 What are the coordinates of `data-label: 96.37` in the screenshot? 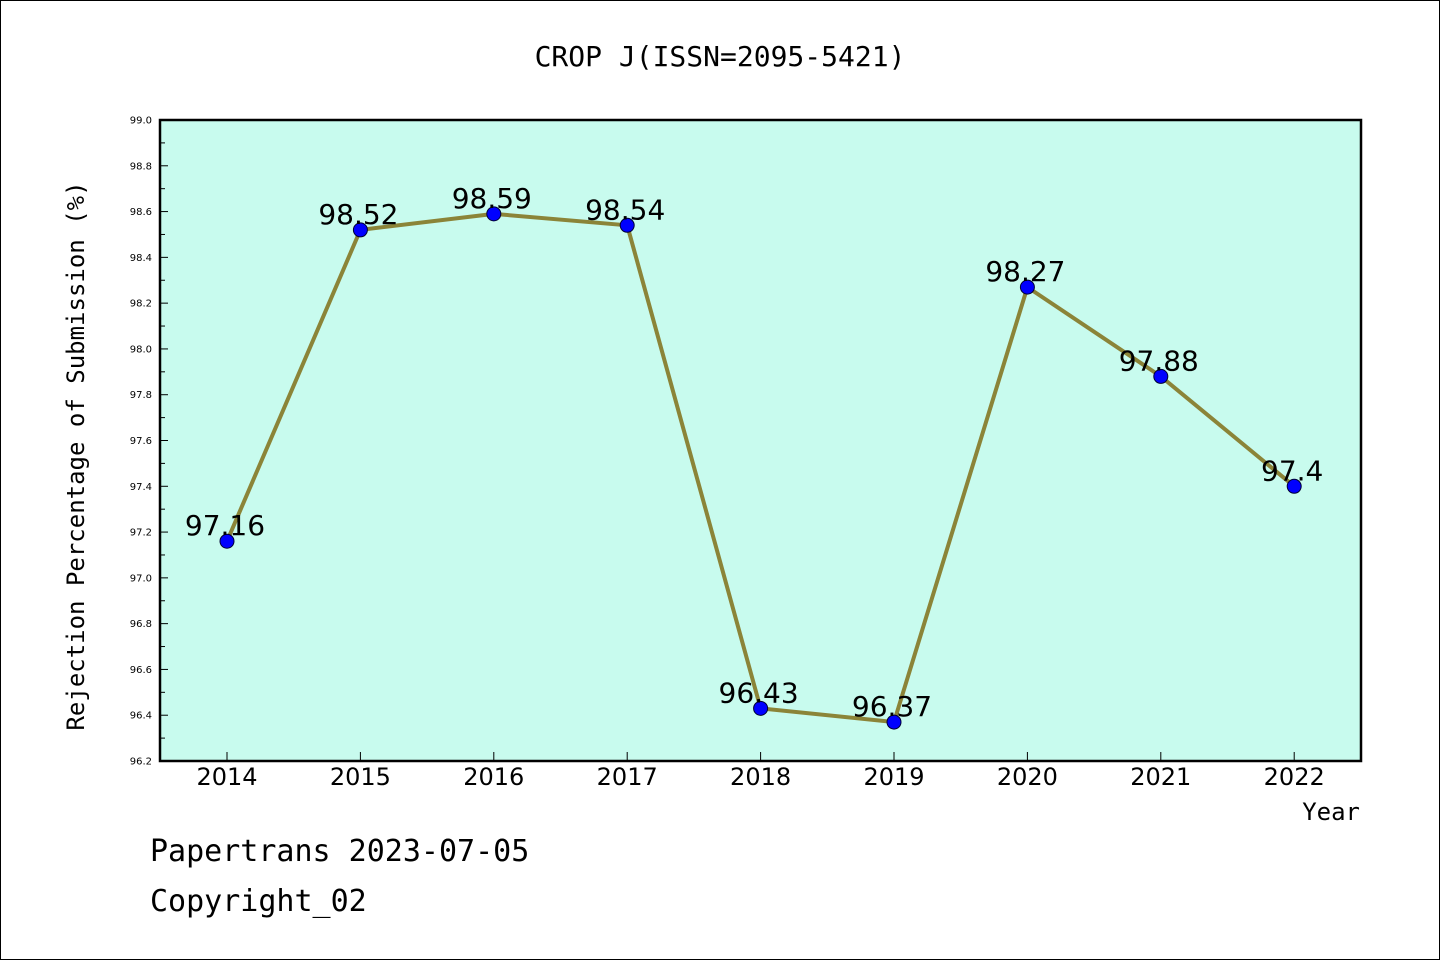 It's located at (892, 706).